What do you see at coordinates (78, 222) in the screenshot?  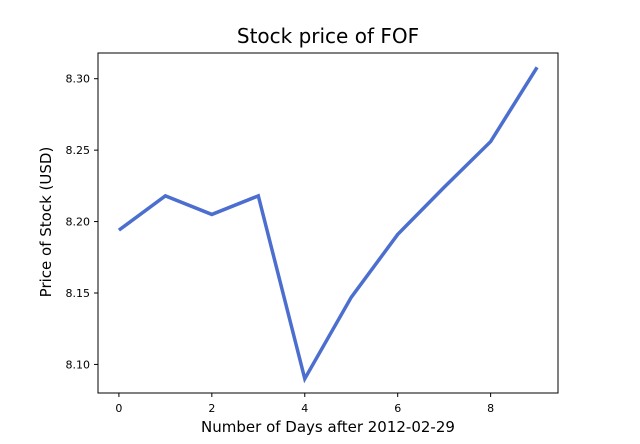 I see `y-tick-label: 8.20` at bounding box center [78, 222].